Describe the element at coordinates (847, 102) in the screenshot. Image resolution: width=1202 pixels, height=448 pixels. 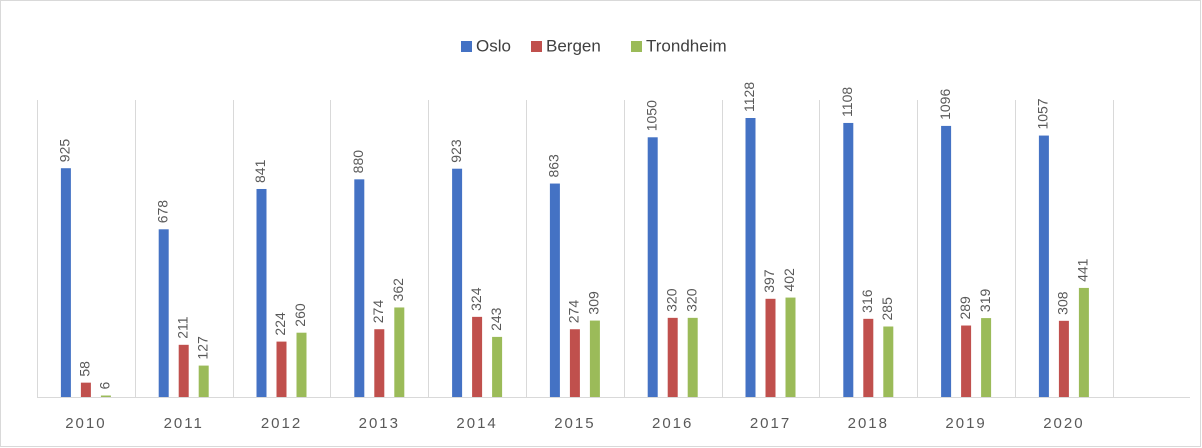
I see `data-label: 1108` at that location.